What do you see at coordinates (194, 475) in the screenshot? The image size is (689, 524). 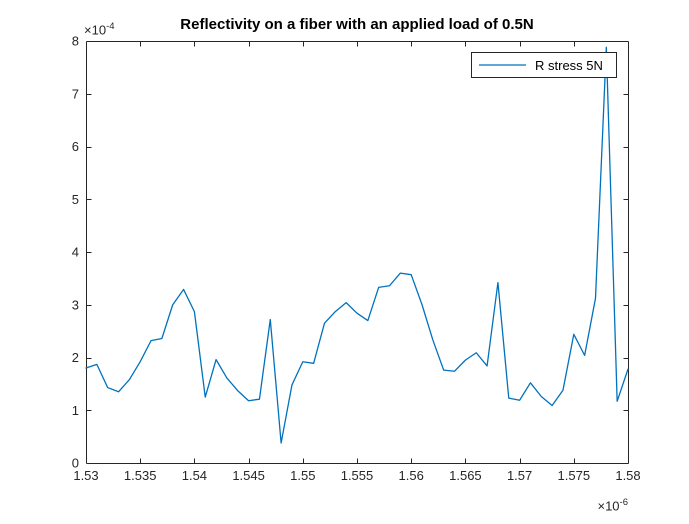 I see `x-tick-label: 1.54` at bounding box center [194, 475].